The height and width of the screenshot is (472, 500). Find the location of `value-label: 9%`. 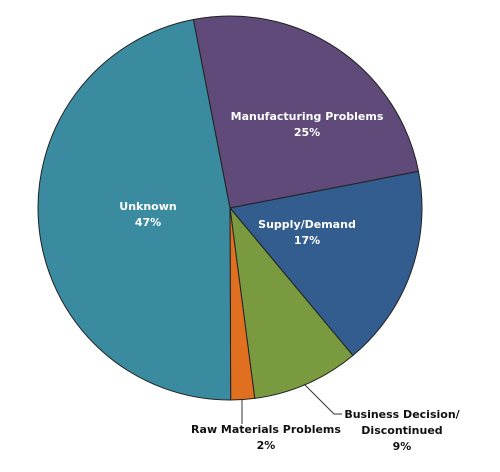

value-label: 9% is located at coordinates (402, 446).